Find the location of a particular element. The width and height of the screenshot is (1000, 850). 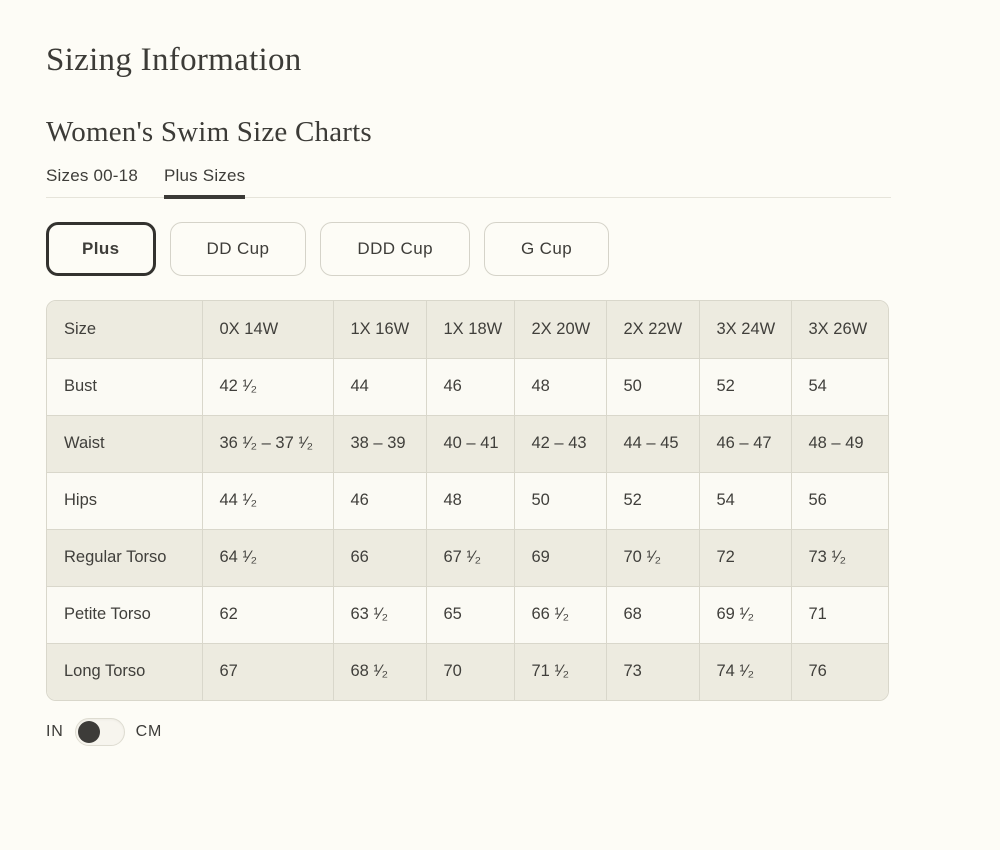

cell-value: 67 ¹⁄₂ is located at coordinates (470, 557).